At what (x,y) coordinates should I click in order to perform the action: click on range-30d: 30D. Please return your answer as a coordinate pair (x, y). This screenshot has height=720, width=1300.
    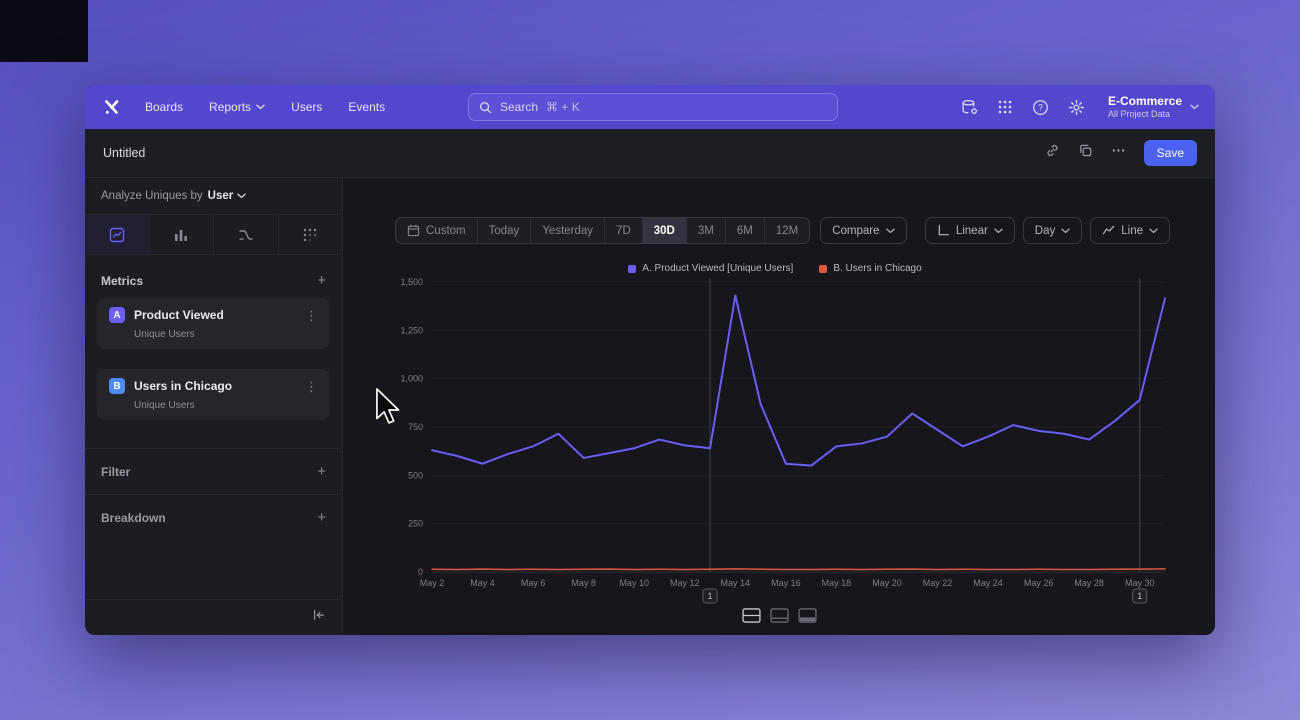
    Looking at the image, I should click on (664, 230).